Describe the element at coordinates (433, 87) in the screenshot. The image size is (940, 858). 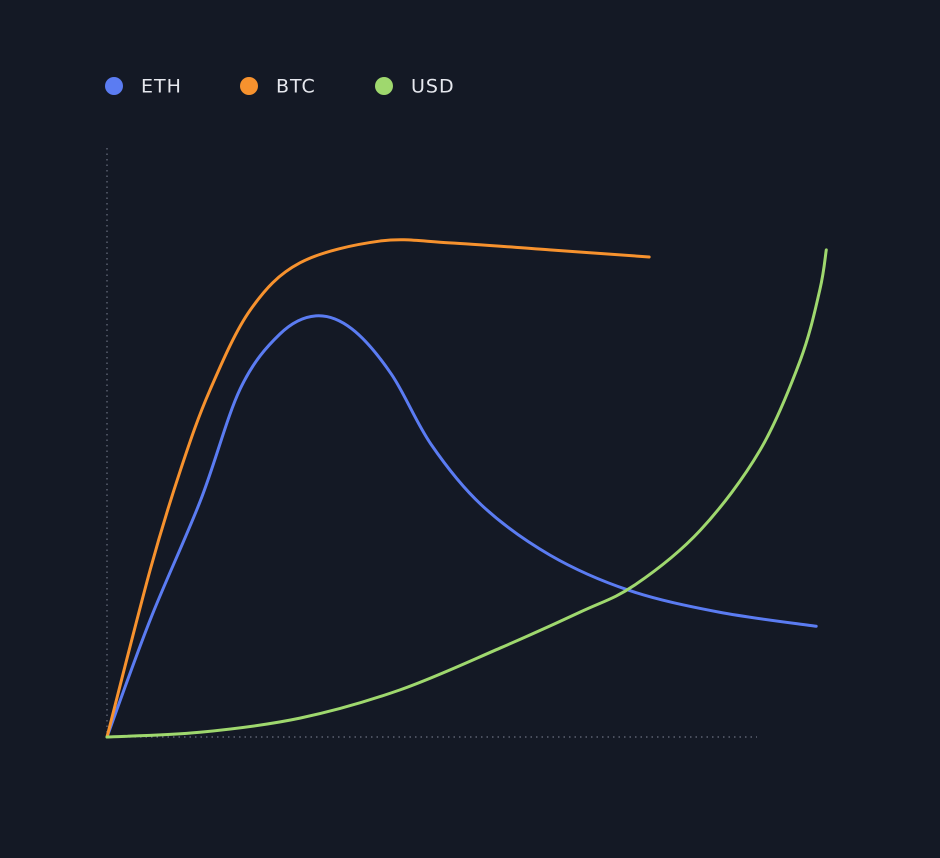
I see `legend-label: USD` at that location.